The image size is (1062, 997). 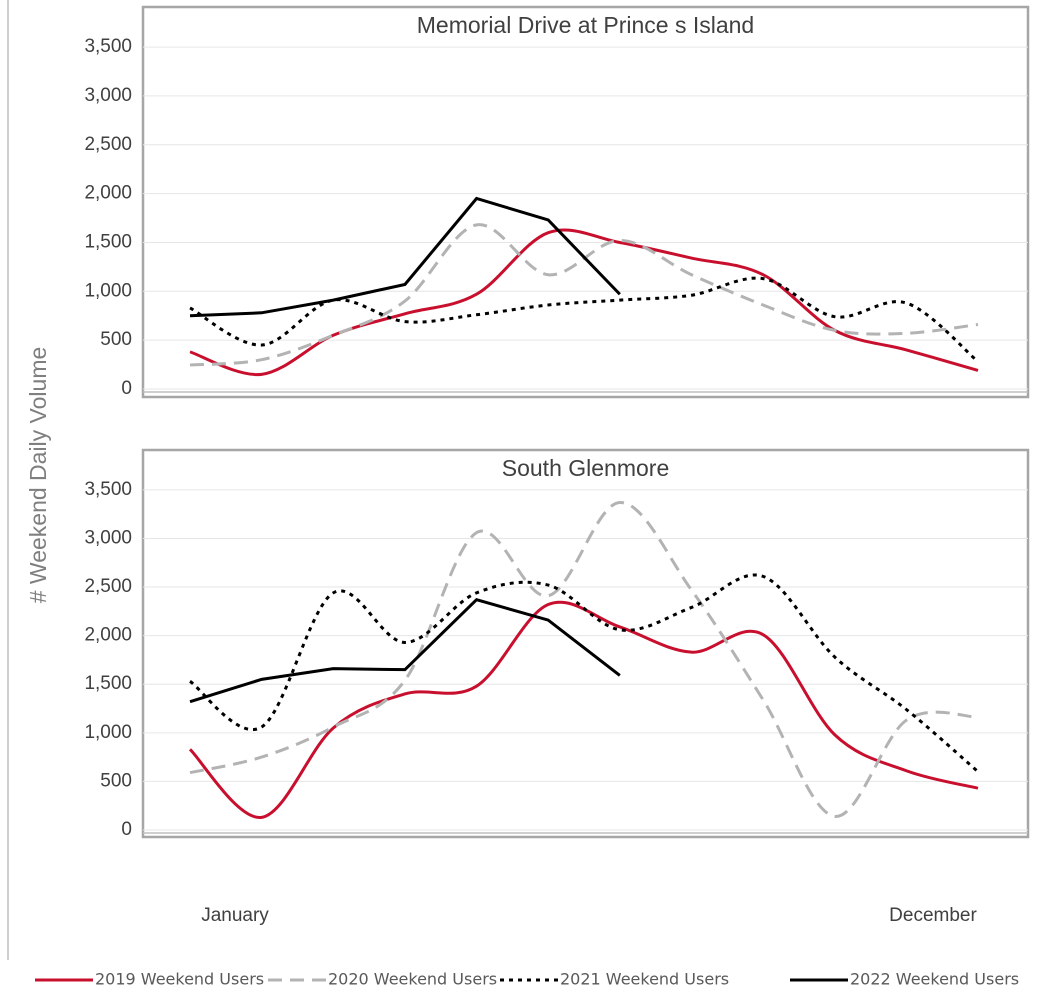 I want to click on legend-label: 2020 Weekend Users, so click(x=412, y=979).